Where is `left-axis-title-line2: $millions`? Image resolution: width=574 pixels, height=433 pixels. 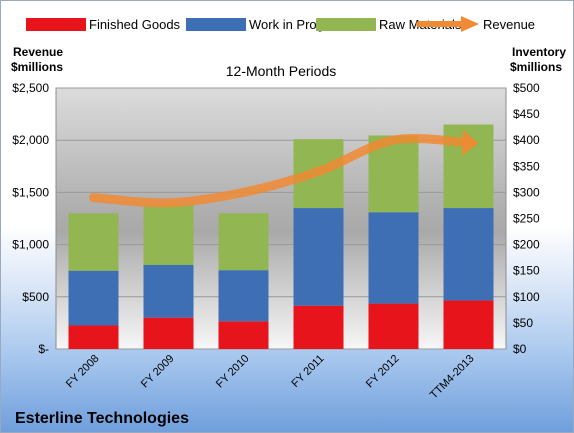 left-axis-title-line2: $millions is located at coordinates (37, 67).